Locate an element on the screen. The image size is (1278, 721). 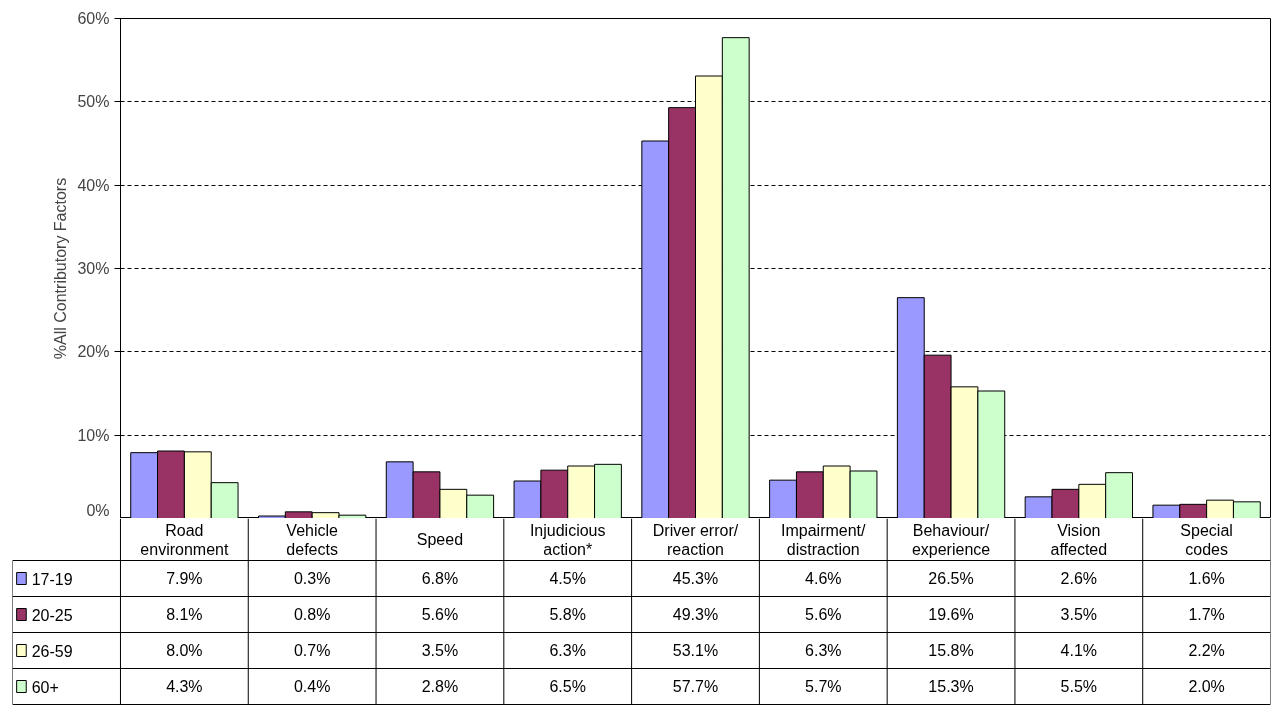
data-label: 15.3% is located at coordinates (951, 686).